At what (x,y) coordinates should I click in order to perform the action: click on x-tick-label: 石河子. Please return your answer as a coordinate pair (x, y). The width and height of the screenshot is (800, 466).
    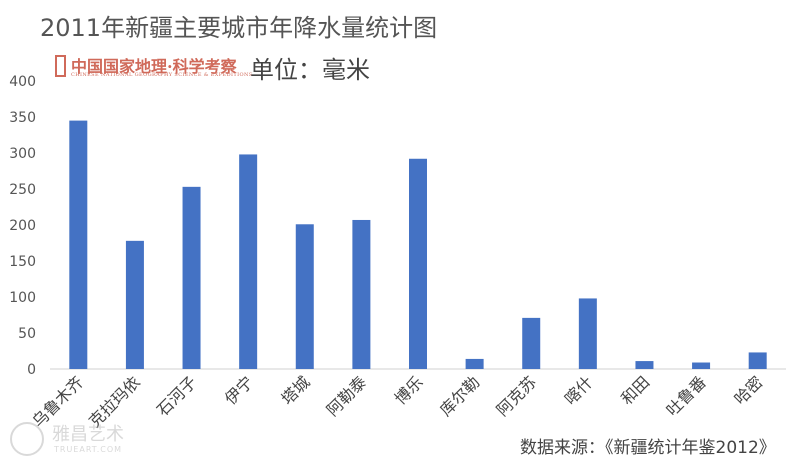
    Looking at the image, I should click on (176, 395).